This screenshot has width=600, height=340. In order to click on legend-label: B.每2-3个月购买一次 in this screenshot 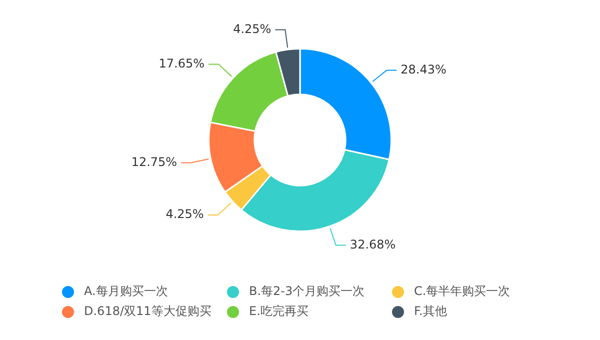, I will do `click(307, 291)`.